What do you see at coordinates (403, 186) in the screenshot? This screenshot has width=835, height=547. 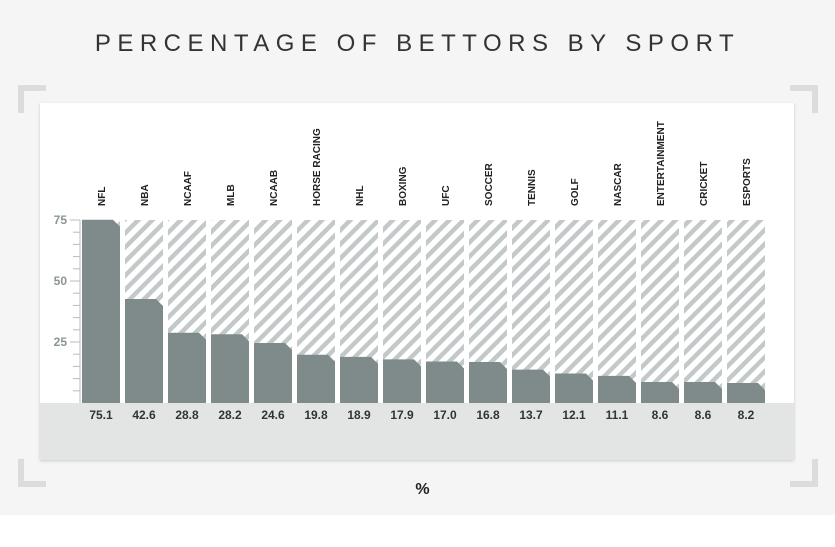 I see `category-label: BOXING` at bounding box center [403, 186].